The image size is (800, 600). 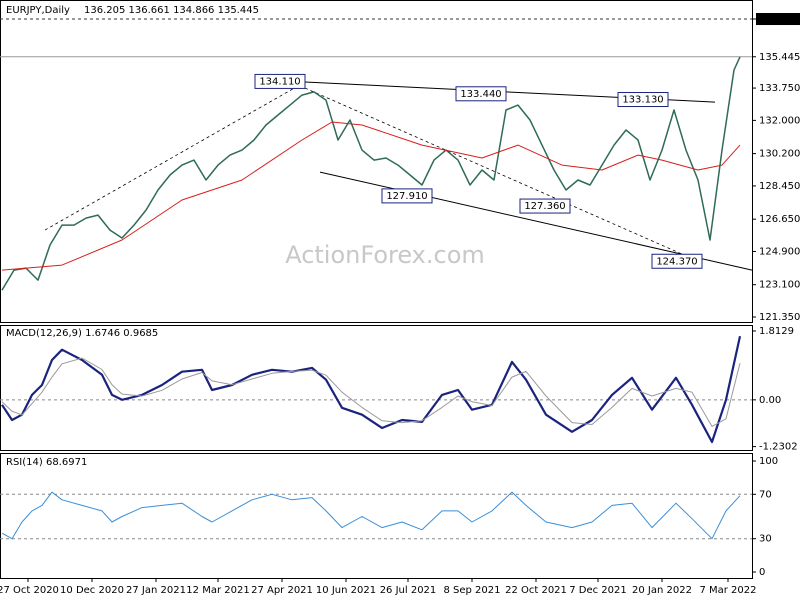 What do you see at coordinates (92, 590) in the screenshot?
I see `x-tick-label: 10 Dec 2020` at bounding box center [92, 590].